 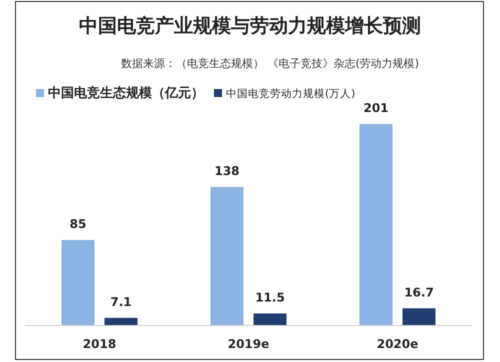 What do you see at coordinates (99, 344) in the screenshot?
I see `x-tick-label: 2018` at bounding box center [99, 344].